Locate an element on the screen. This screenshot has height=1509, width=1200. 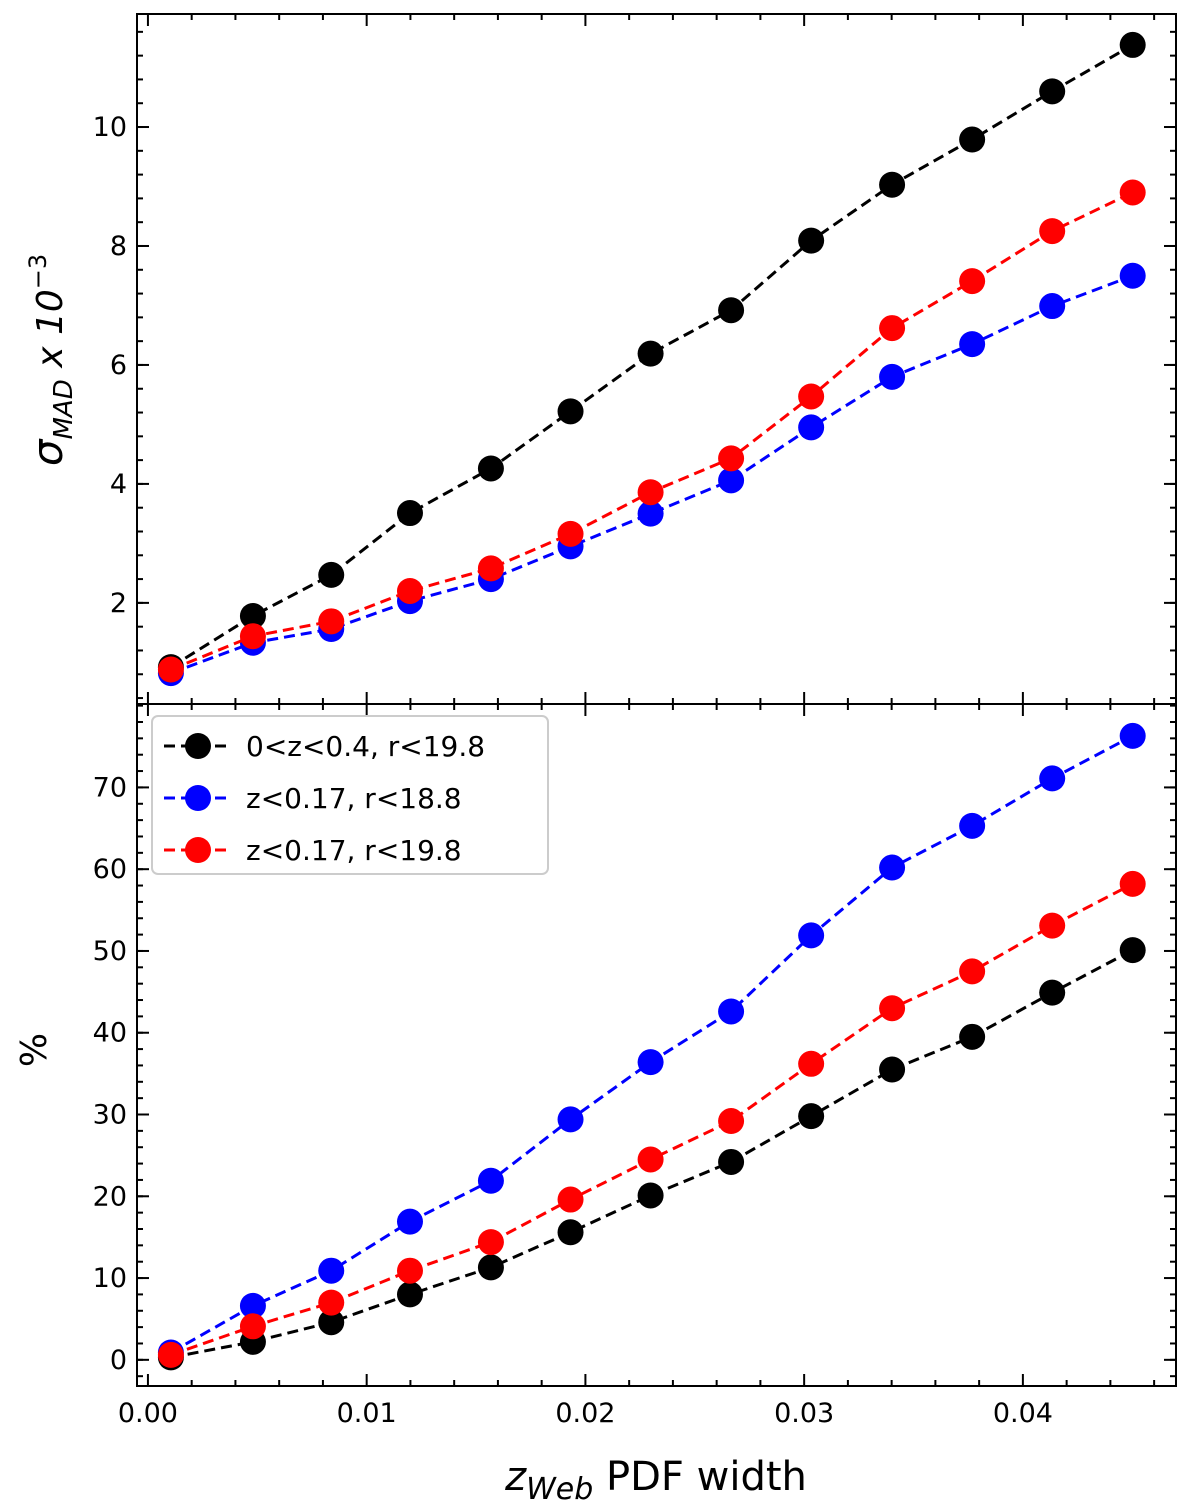
y-tick-label: 4 is located at coordinates (118, 484).